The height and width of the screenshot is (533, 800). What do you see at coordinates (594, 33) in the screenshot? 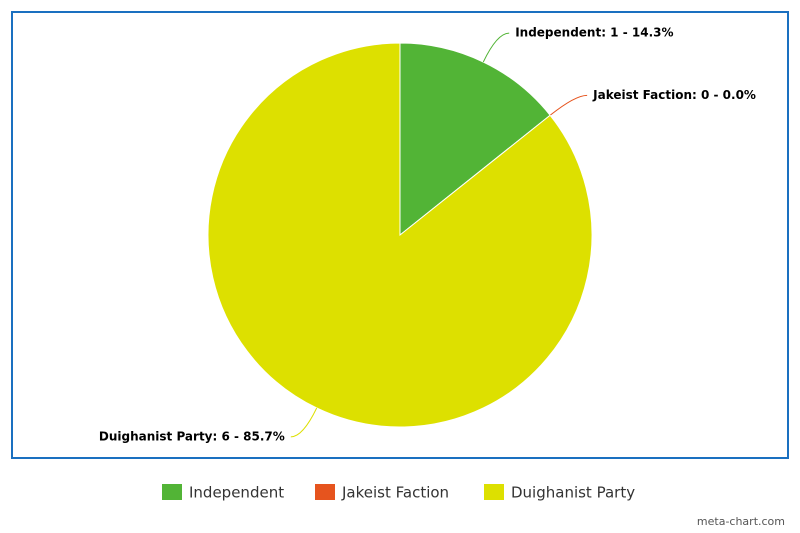
I see `data-label: Independent: 1 - 14.3%` at bounding box center [594, 33].